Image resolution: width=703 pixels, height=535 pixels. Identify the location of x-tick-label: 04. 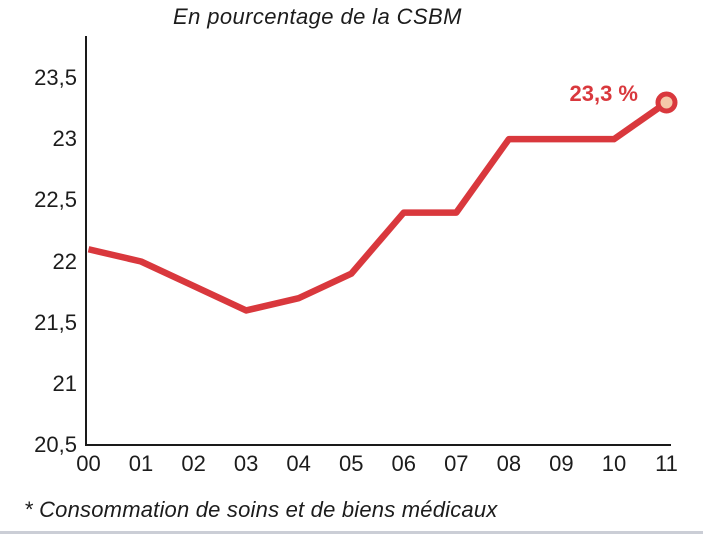
(298, 463).